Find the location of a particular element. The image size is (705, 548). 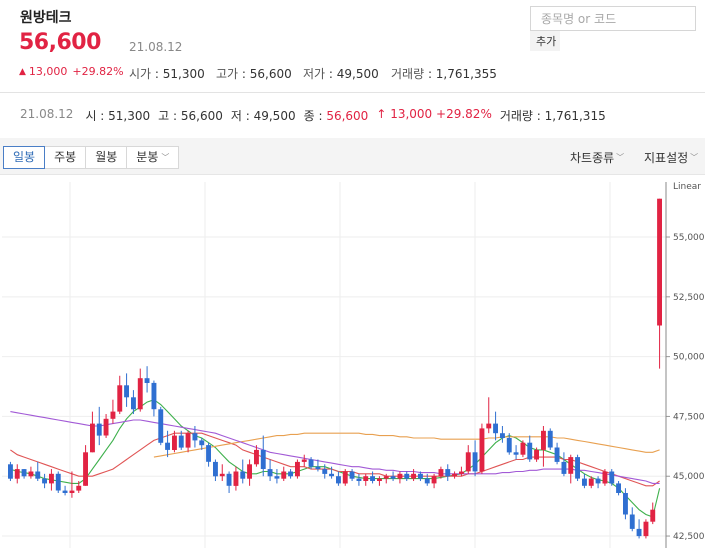

stat-value: 56,600 is located at coordinates (270, 74).